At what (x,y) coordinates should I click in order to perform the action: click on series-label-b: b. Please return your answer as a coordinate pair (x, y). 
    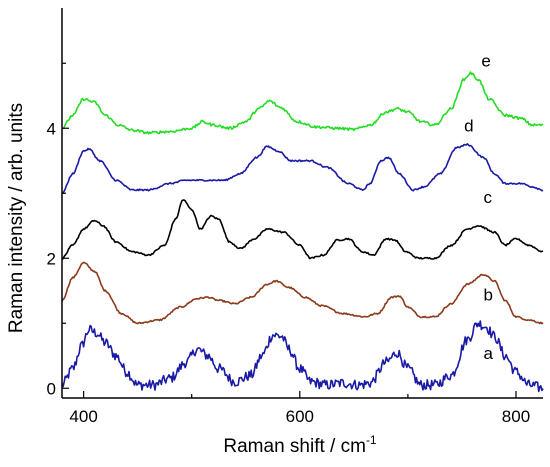
    Looking at the image, I should click on (488, 295).